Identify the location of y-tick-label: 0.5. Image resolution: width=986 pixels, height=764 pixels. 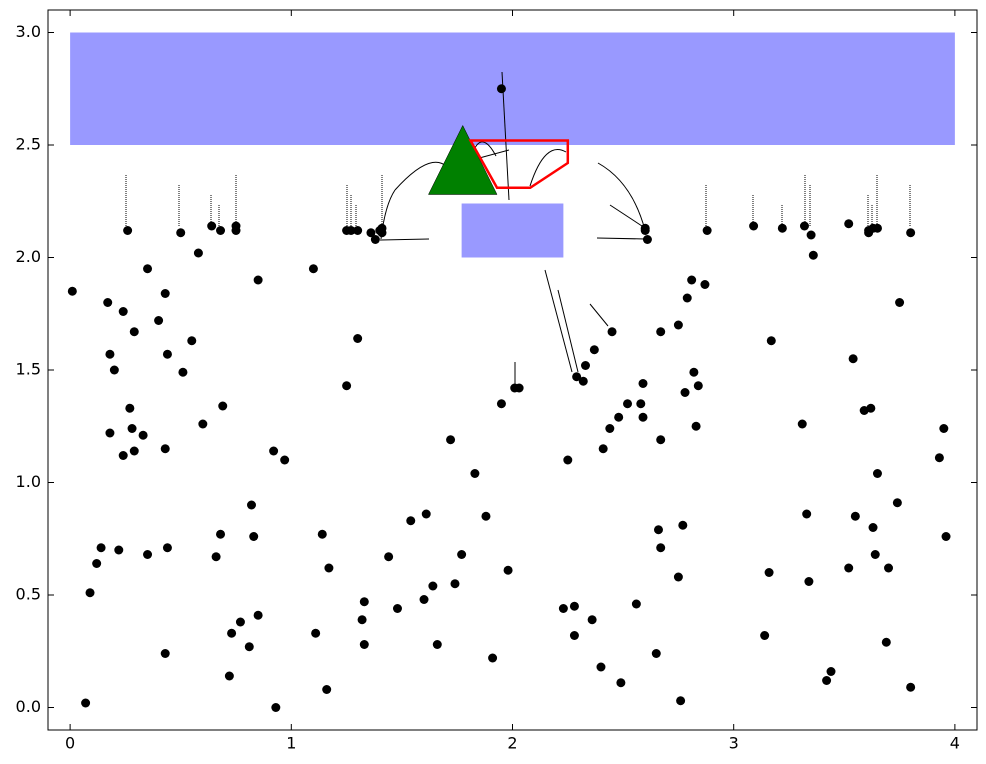
(28, 594).